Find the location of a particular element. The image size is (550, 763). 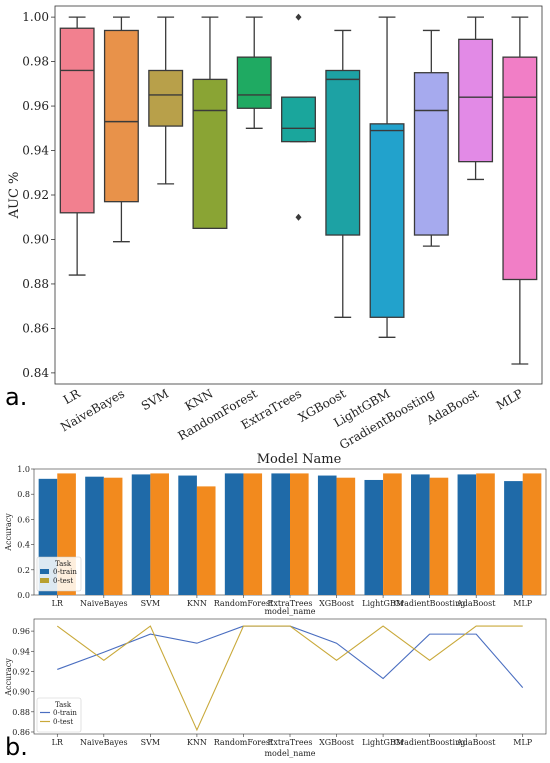

boxplot-x-tick-label: MLP is located at coordinates (510, 399).